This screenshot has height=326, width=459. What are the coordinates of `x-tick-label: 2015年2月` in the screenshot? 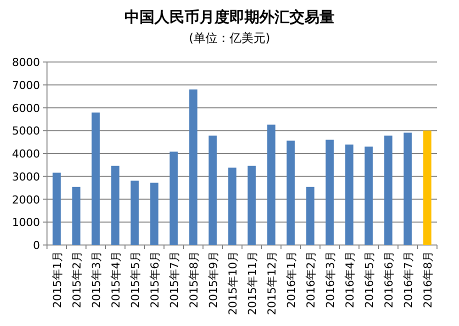 It's located at (77, 279).